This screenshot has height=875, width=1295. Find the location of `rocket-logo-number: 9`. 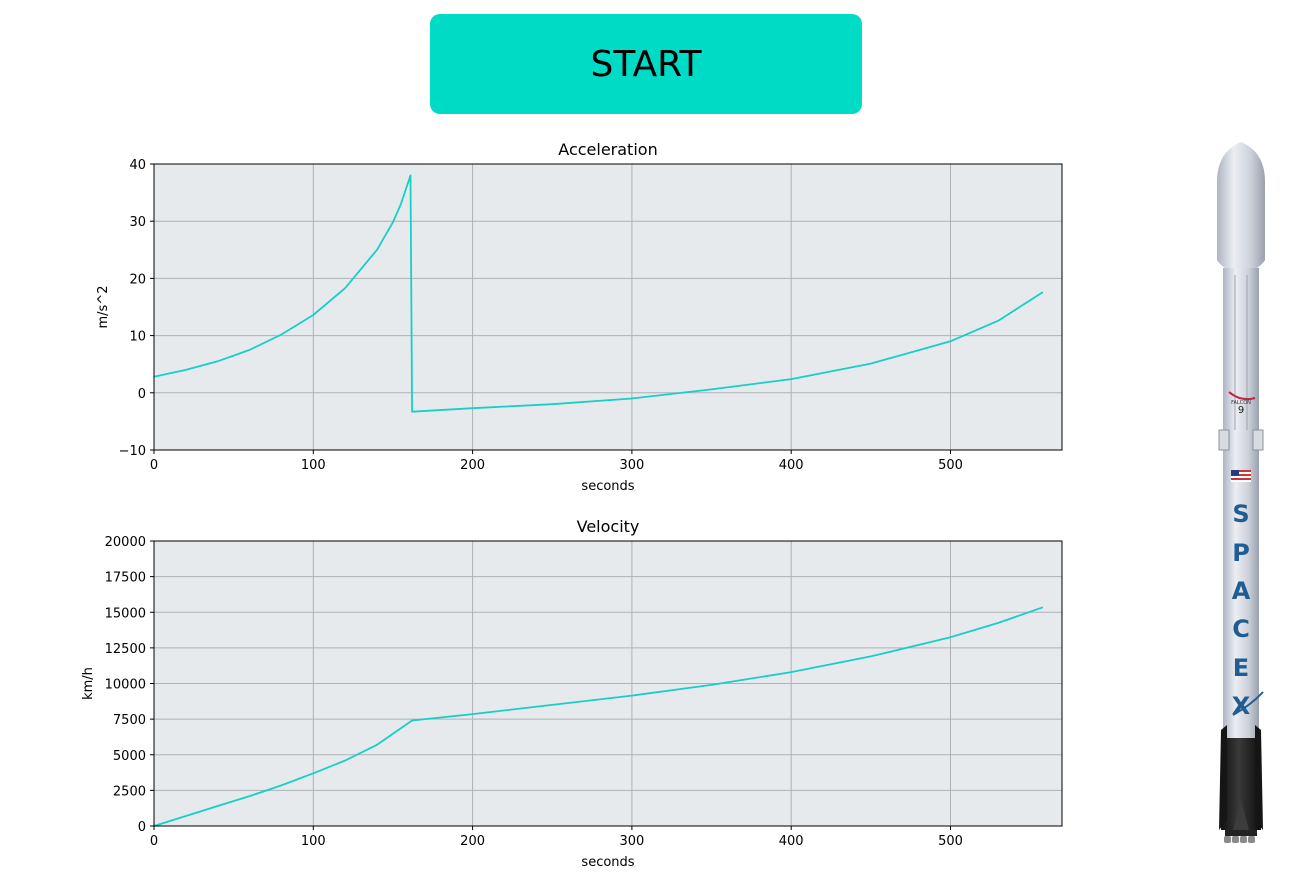

rocket-logo-number: 9 is located at coordinates (1241, 410).